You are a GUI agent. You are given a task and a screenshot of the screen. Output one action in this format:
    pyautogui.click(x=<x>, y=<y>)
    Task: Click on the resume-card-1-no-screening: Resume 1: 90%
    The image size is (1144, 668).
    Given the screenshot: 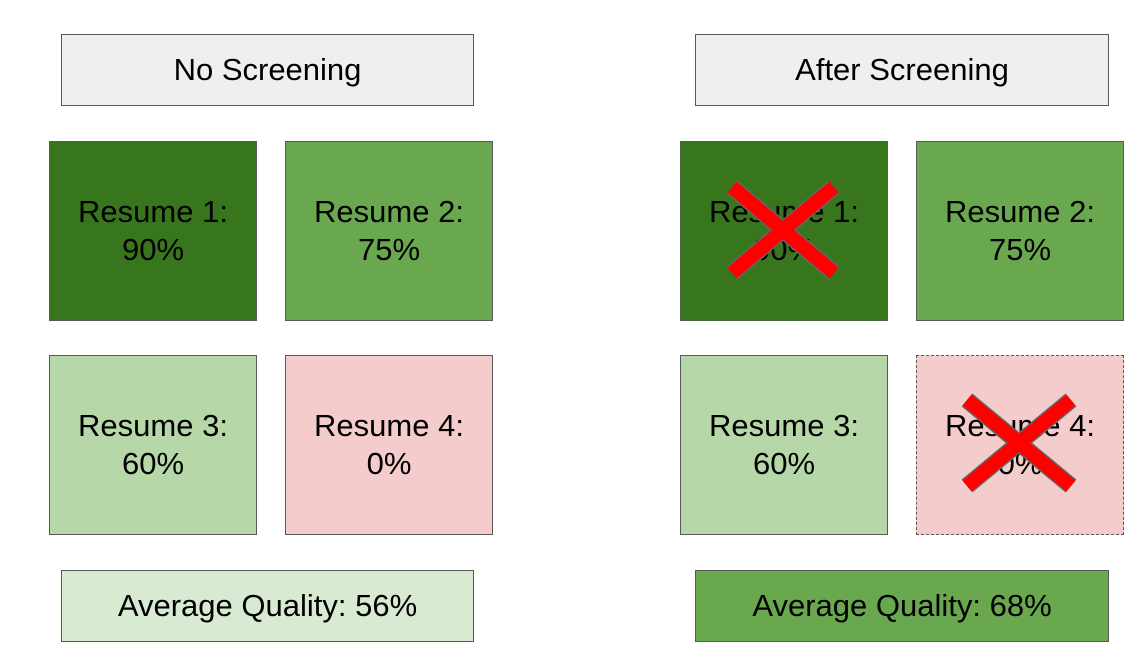 What is the action you would take?
    pyautogui.click(x=153, y=231)
    